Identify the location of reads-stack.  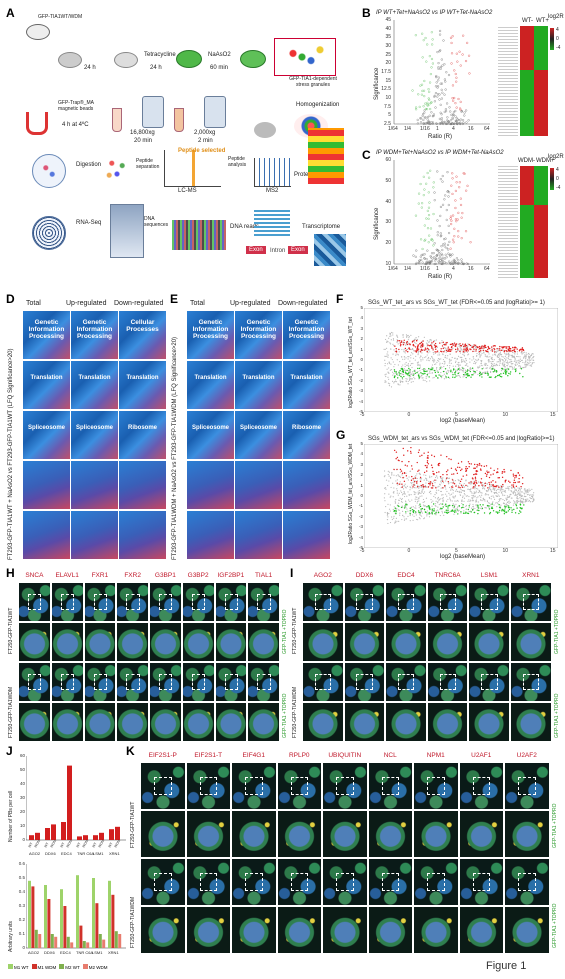
(272, 223).